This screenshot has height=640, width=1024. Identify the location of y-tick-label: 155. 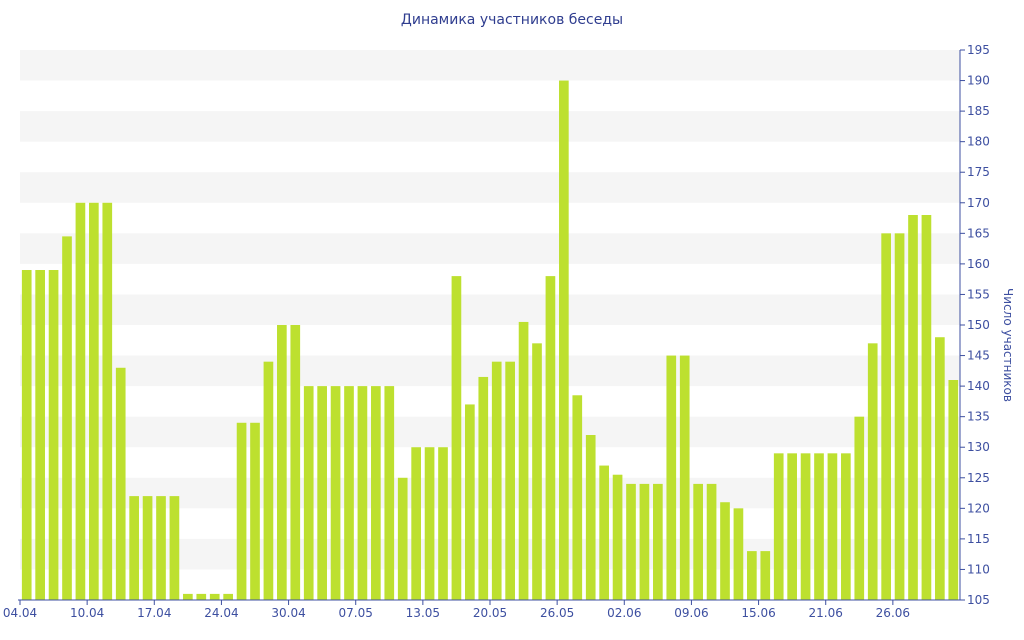
(978, 294).